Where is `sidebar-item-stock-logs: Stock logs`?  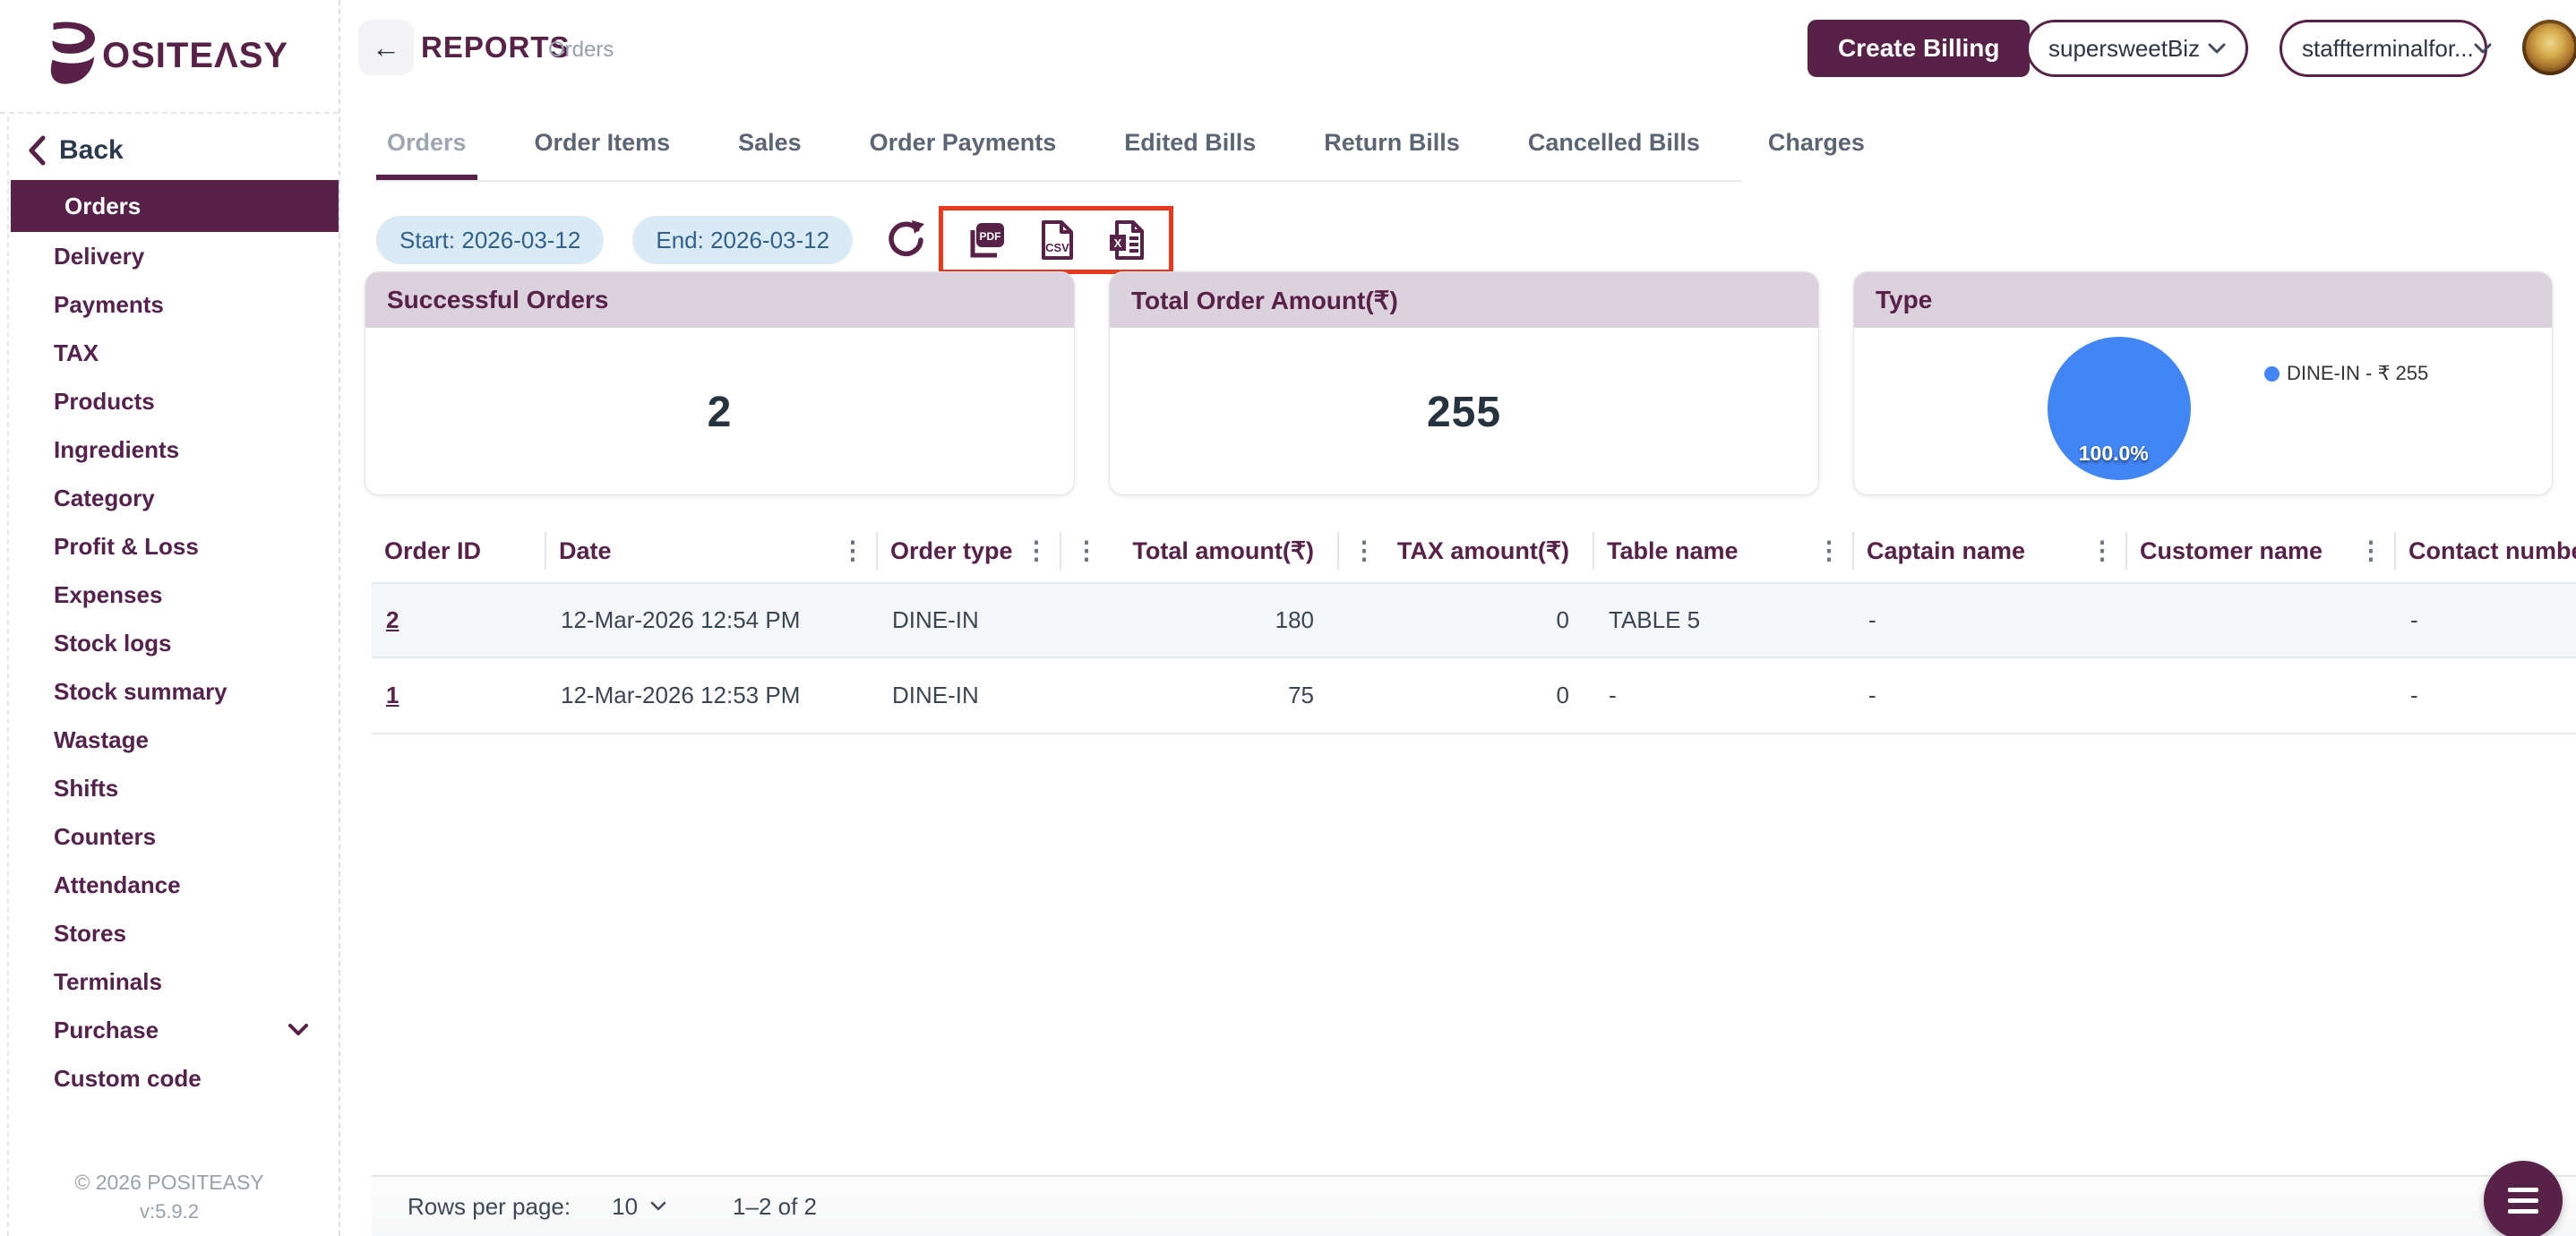 sidebar-item-stock-logs: Stock logs is located at coordinates (169, 643).